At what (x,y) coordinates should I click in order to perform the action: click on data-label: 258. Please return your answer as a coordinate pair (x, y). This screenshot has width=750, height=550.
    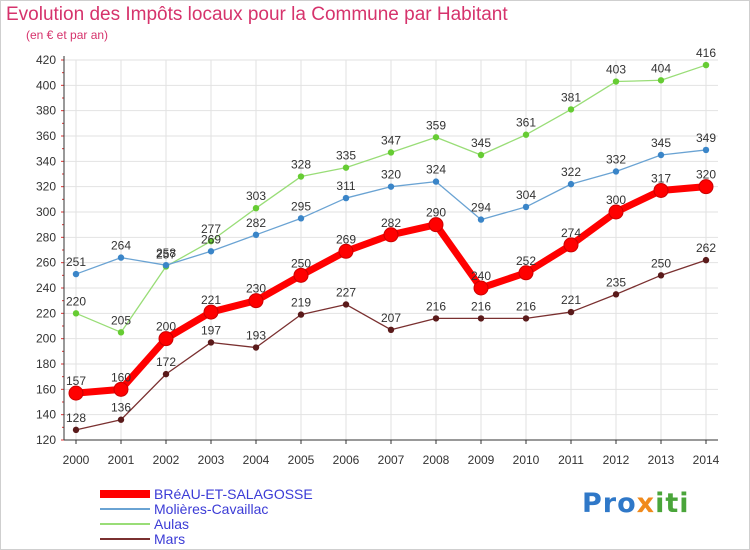
    Looking at the image, I should click on (166, 253).